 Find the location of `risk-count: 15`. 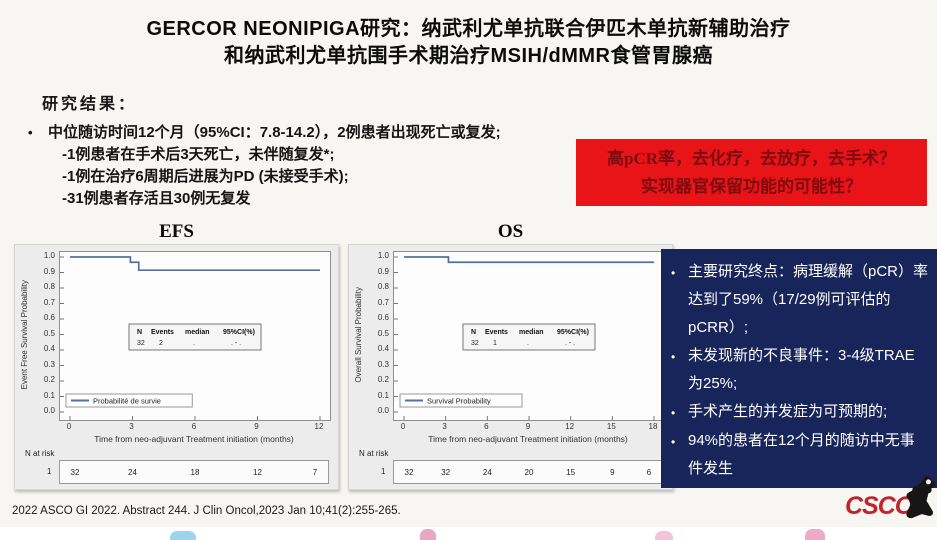

risk-count: 15 is located at coordinates (571, 472).